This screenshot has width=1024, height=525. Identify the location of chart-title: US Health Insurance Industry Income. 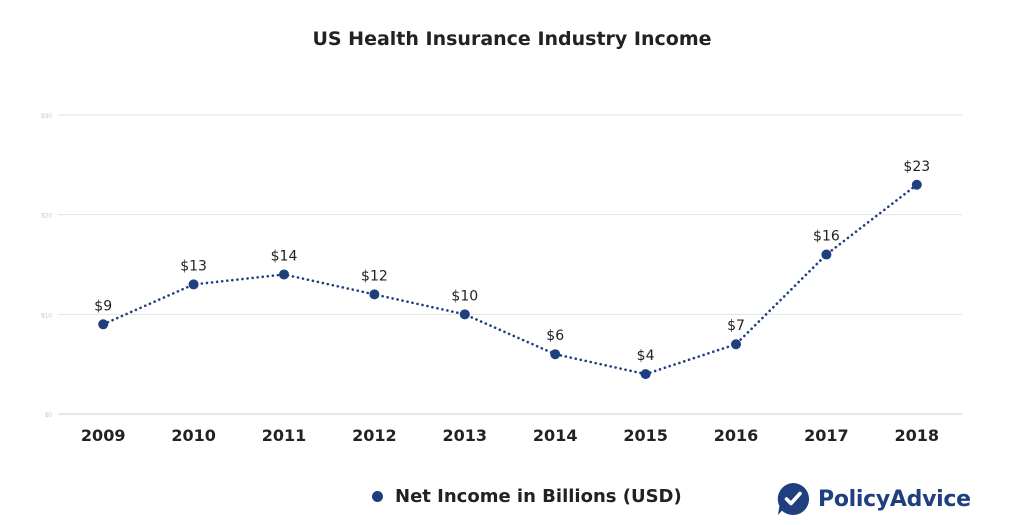
(512, 39).